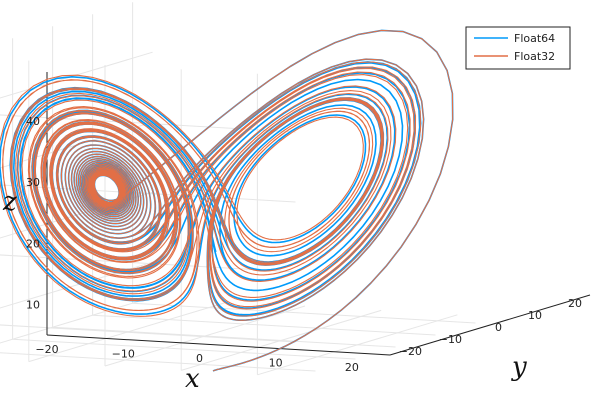  What do you see at coordinates (490, 325) in the screenshot?
I see `y-axis-line` at bounding box center [490, 325].